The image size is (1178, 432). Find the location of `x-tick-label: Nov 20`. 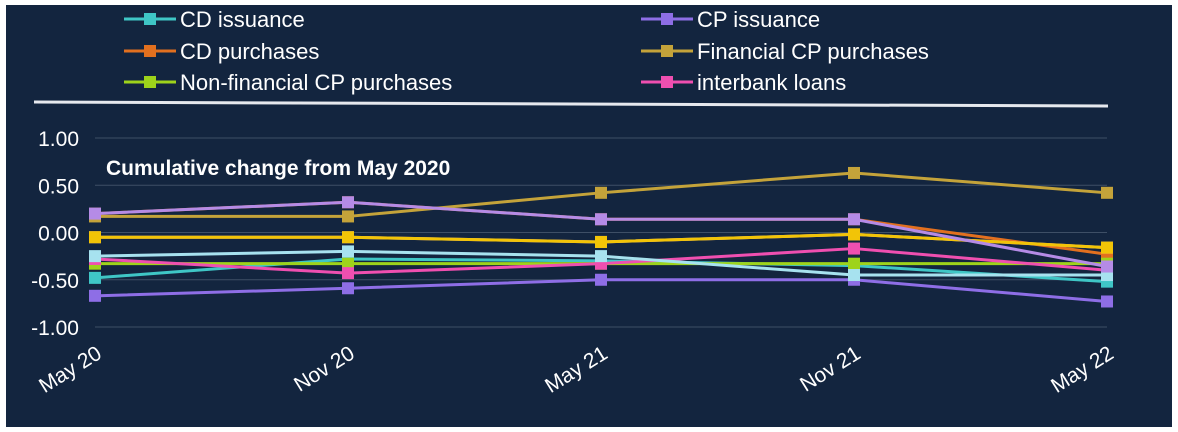

x-tick-label: Nov 20 is located at coordinates (324, 369).